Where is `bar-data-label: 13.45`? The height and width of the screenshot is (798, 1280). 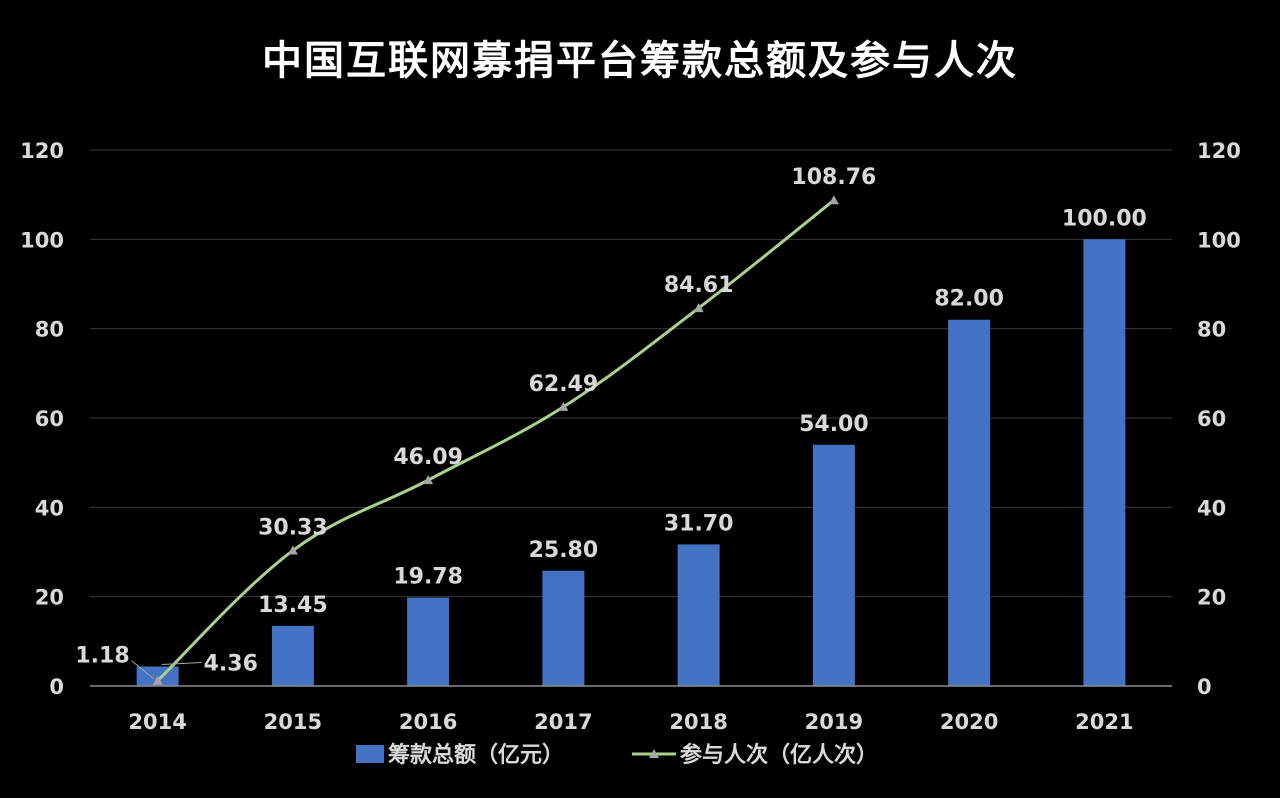 bar-data-label: 13.45 is located at coordinates (293, 605).